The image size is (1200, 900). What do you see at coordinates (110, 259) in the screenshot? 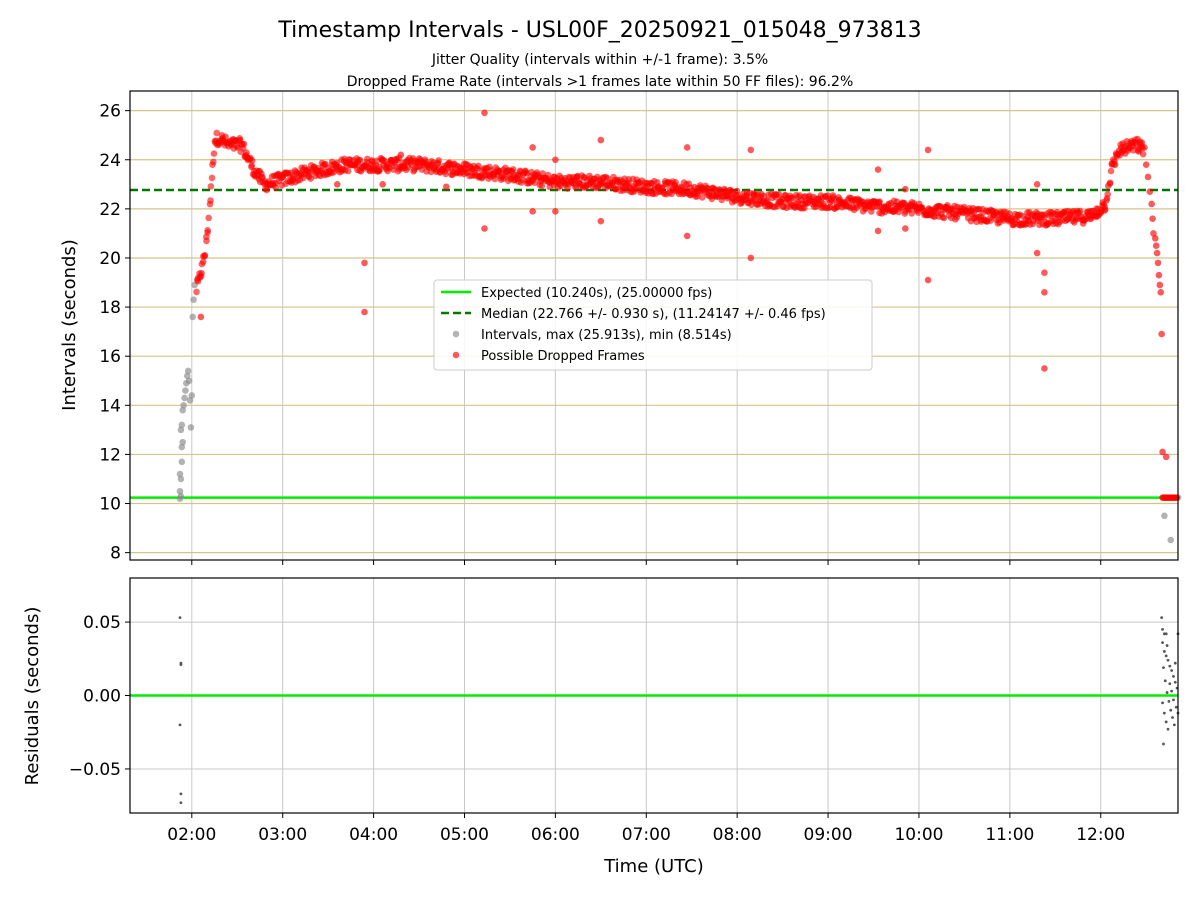
I see `top-y-tick-label: 20` at bounding box center [110, 259].